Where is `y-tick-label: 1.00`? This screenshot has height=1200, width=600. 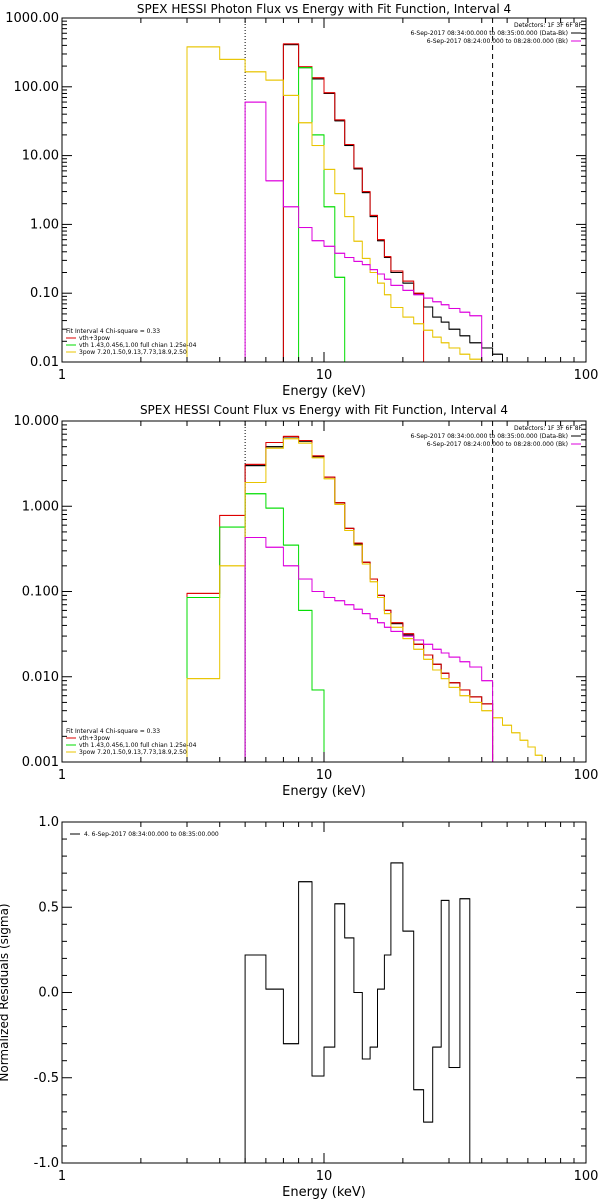
y-tick-label: 1.00 is located at coordinates (44, 224).